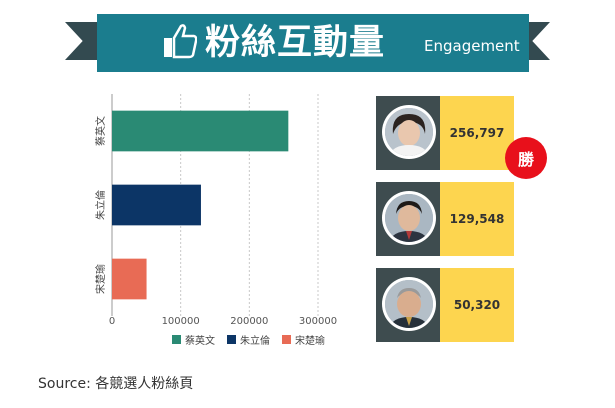 This screenshot has height=408, width=615. I want to click on candidate-card: 129,548, so click(445, 219).